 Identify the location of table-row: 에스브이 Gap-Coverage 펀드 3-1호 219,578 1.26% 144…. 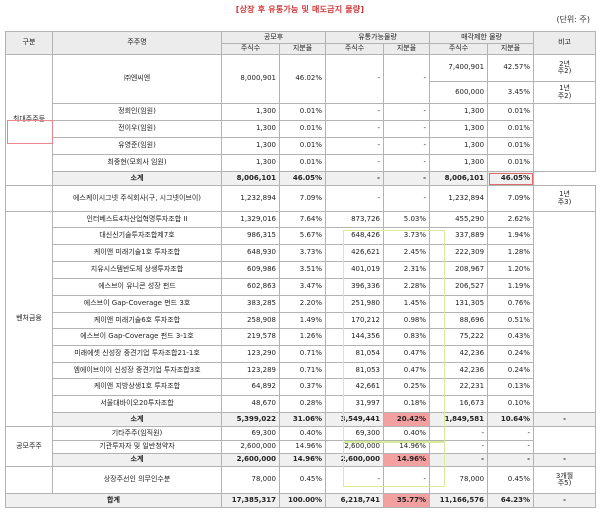
(301, 337).